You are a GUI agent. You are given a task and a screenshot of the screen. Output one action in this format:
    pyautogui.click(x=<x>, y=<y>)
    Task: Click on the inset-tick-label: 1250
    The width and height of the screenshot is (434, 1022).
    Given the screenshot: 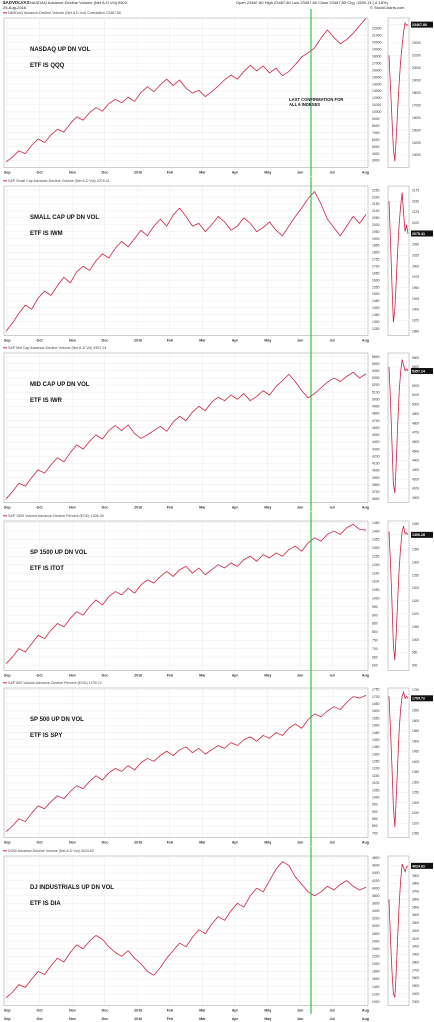 What is the action you would take?
    pyautogui.click(x=415, y=793)
    